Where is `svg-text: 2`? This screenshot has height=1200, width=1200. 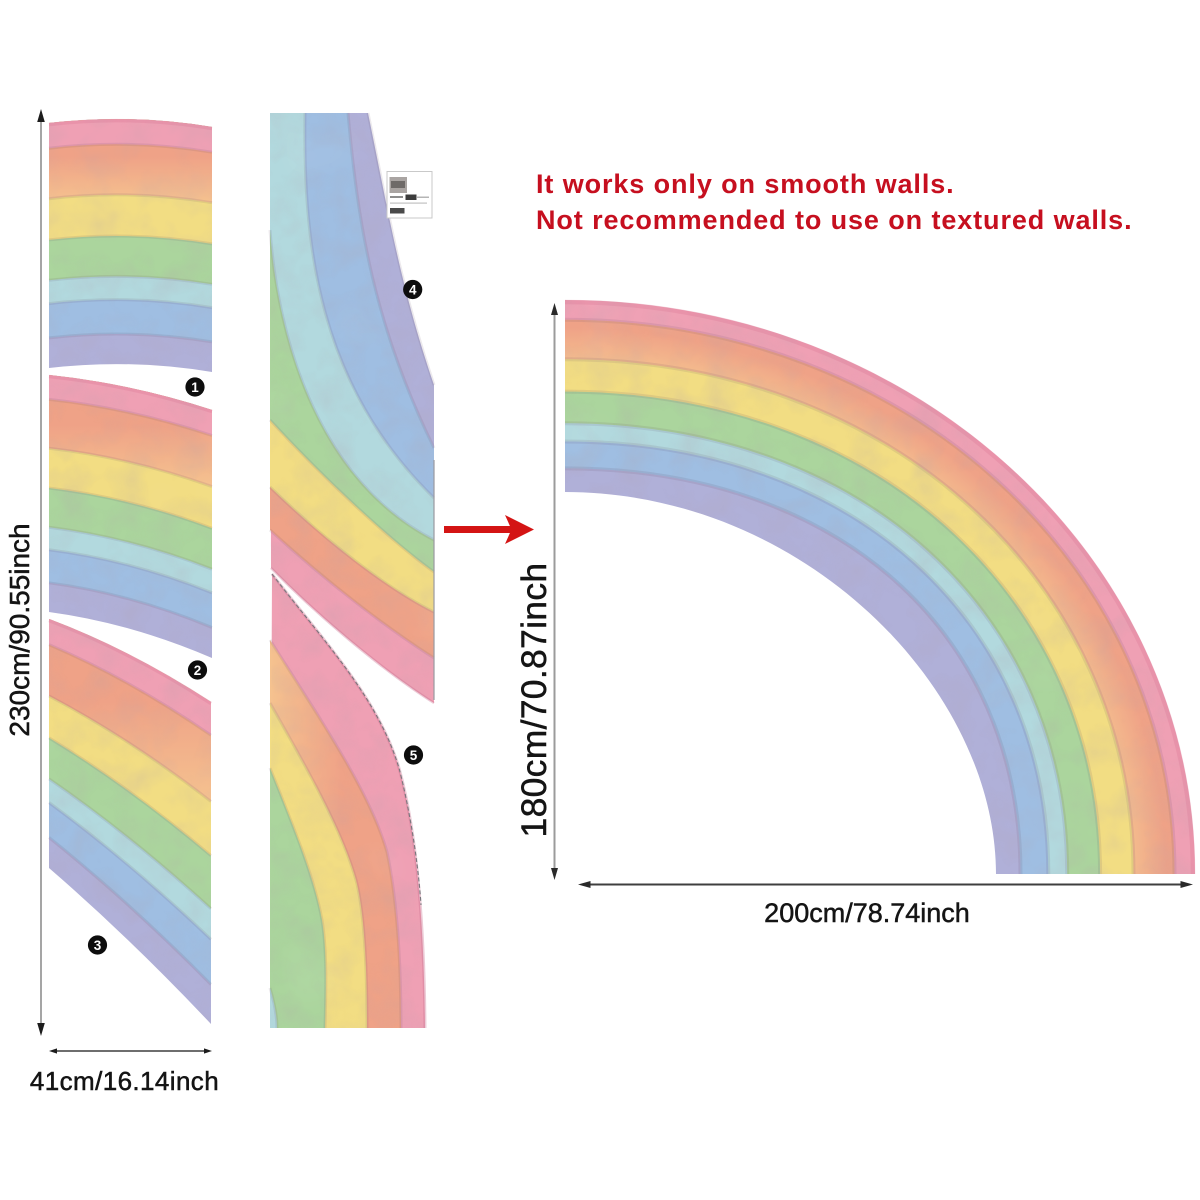
svg-text: 2 is located at coordinates (198, 670).